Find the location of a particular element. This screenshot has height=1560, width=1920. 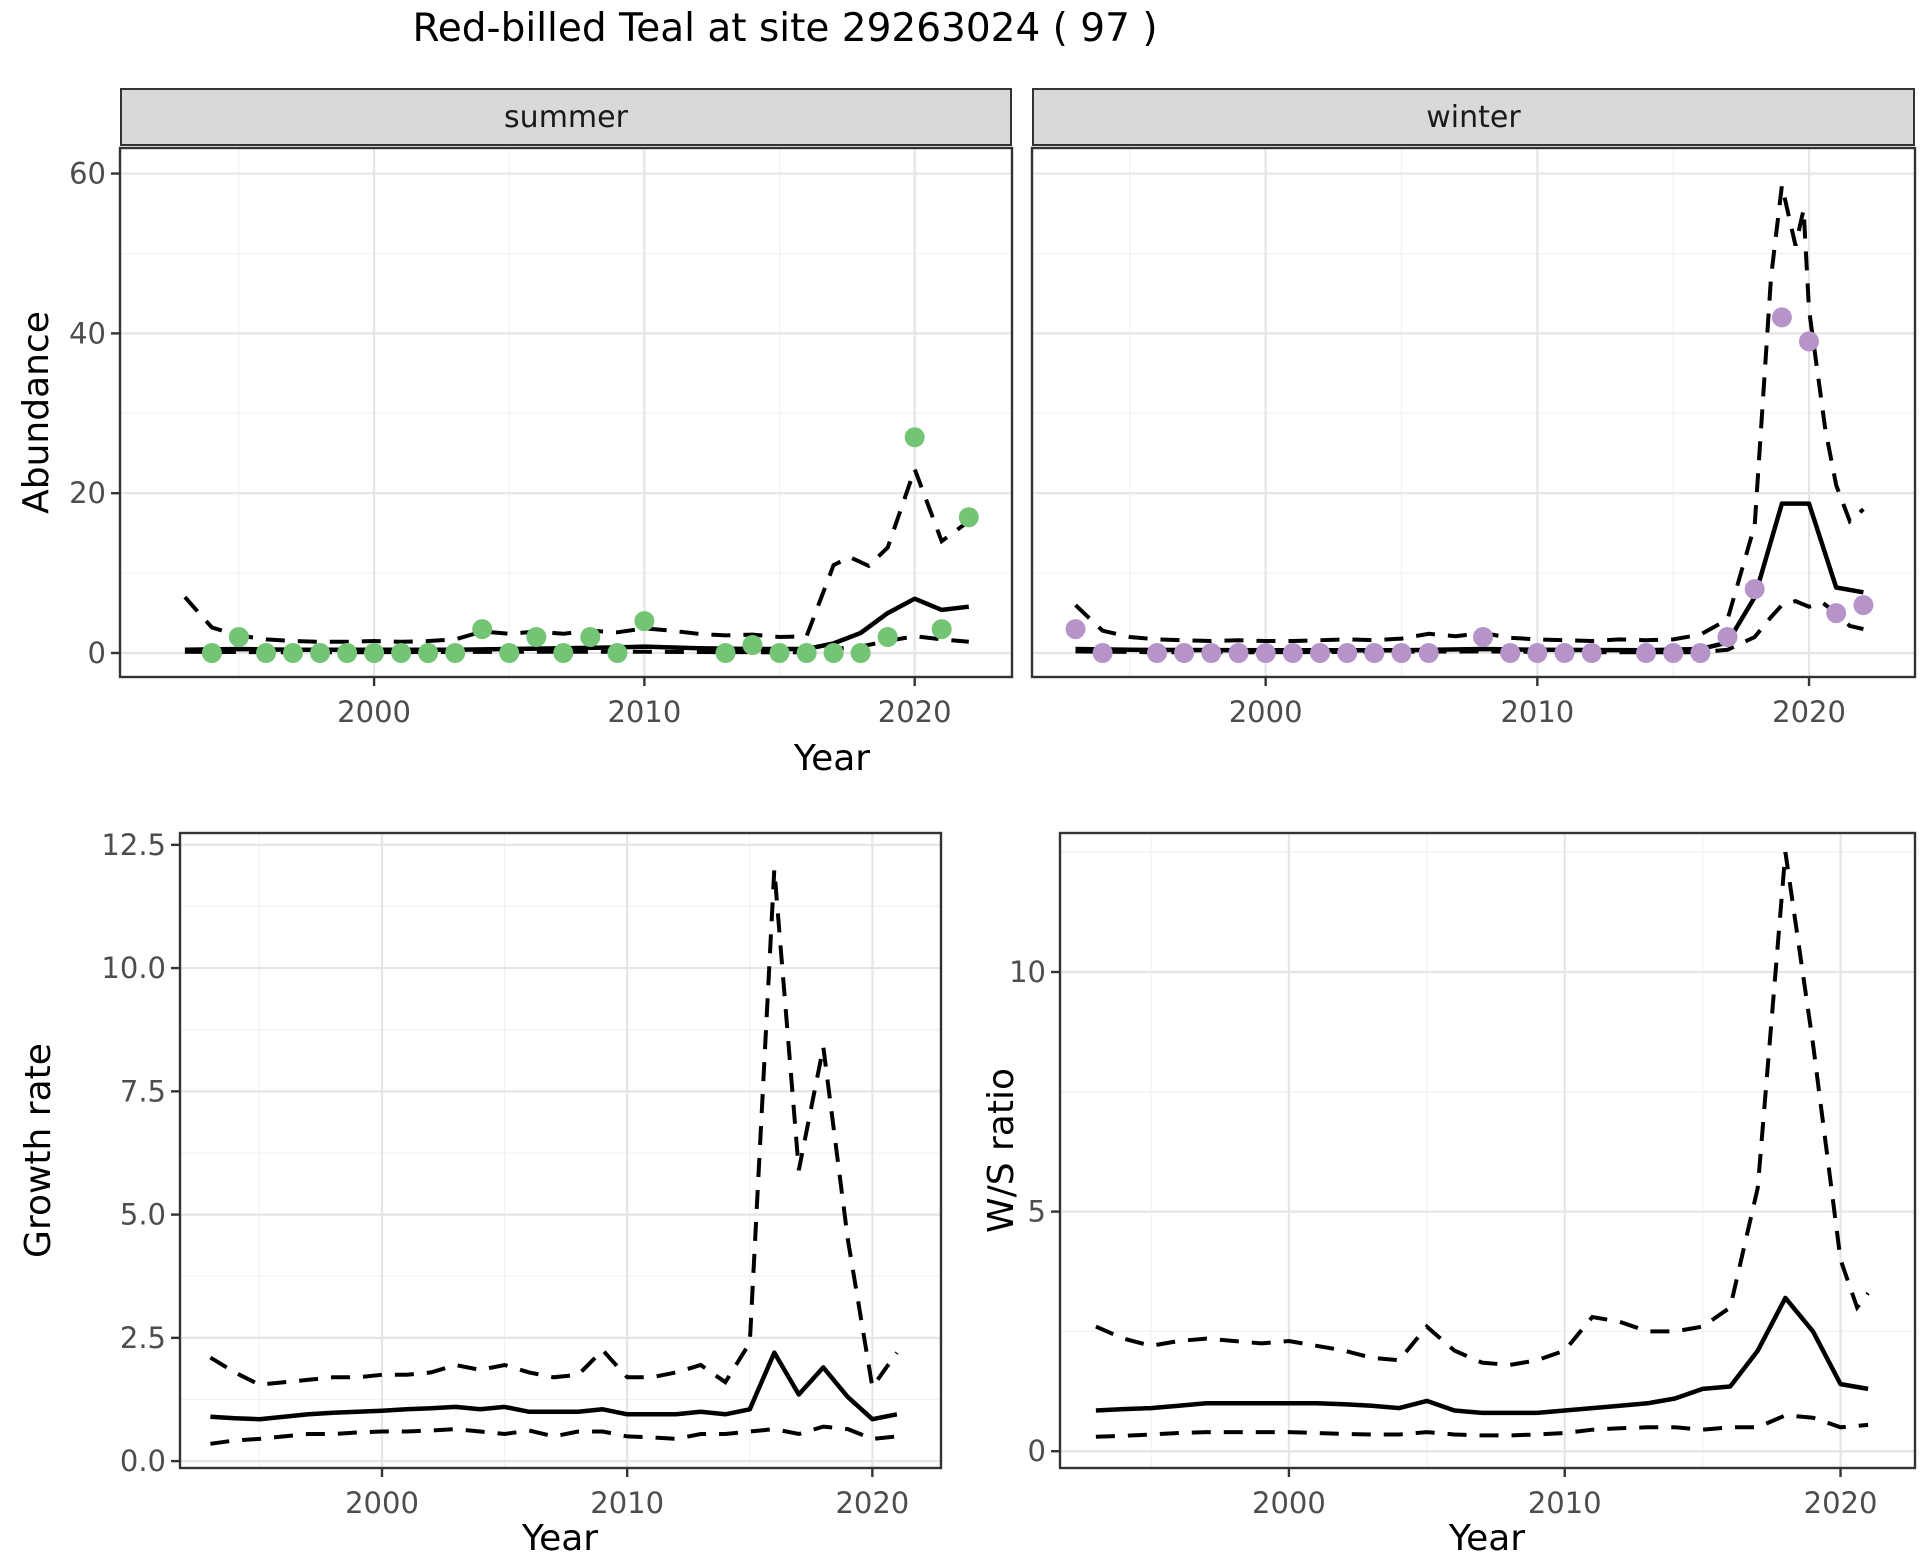

facet-strip-winter-label: winter is located at coordinates (1473, 117).